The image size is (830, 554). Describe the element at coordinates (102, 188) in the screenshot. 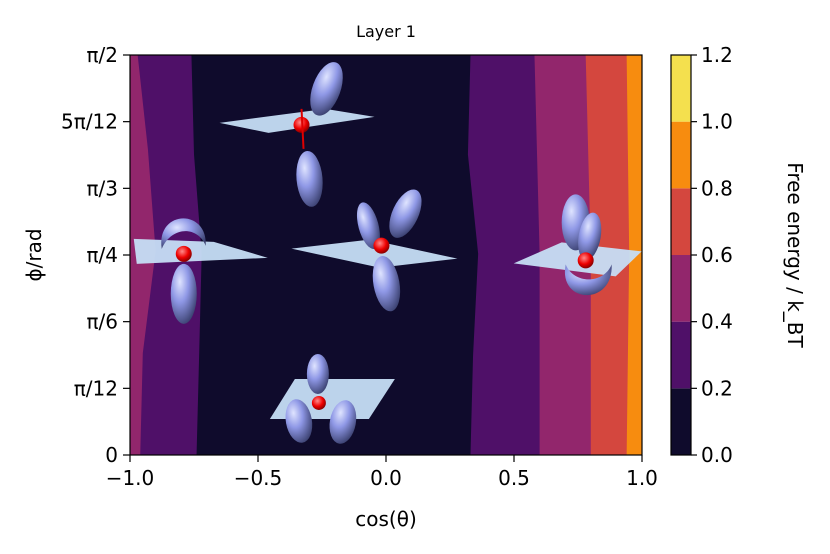

I see `y-tick-label: π/3` at that location.